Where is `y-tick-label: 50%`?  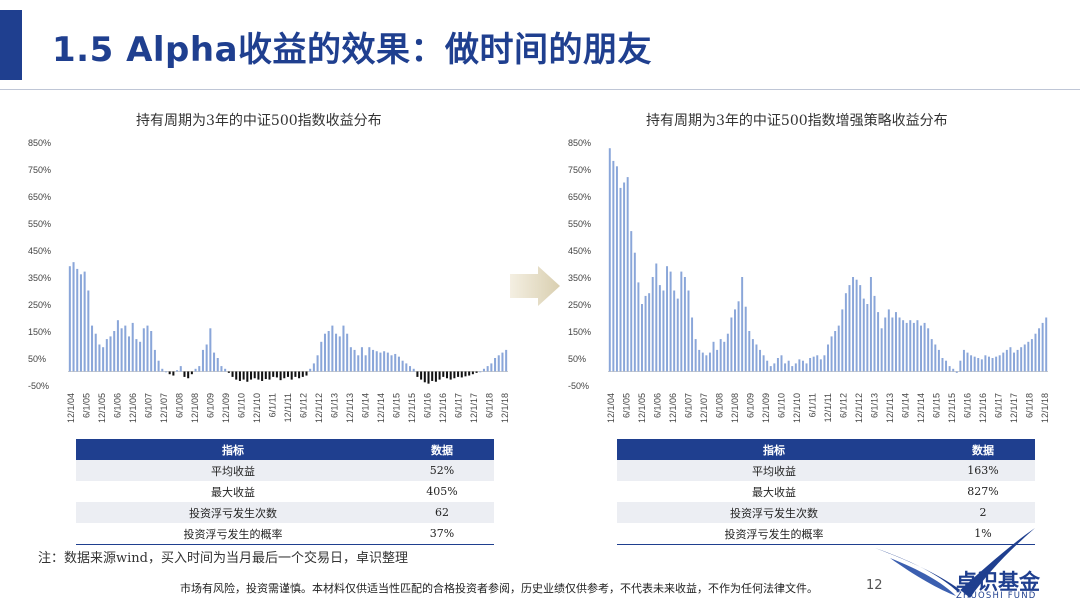
y-tick-label: 50% is located at coordinates (37, 359).